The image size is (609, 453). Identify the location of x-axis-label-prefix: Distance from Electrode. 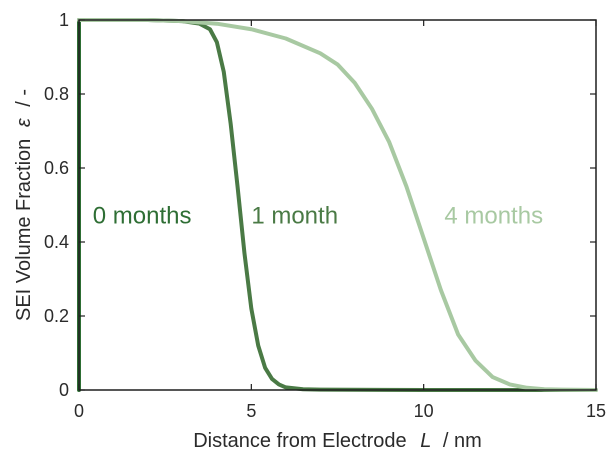
(299, 441).